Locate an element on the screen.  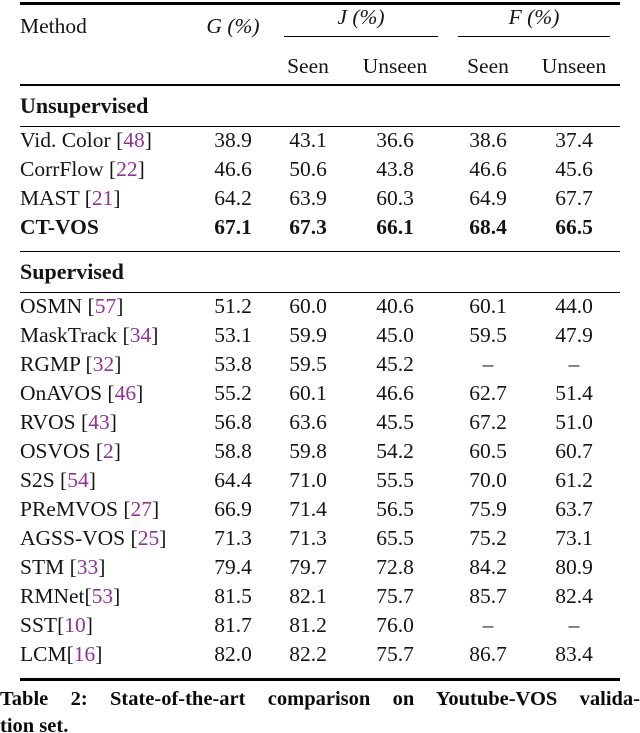
cell-j-unseen: 66.1 is located at coordinates (395, 227).